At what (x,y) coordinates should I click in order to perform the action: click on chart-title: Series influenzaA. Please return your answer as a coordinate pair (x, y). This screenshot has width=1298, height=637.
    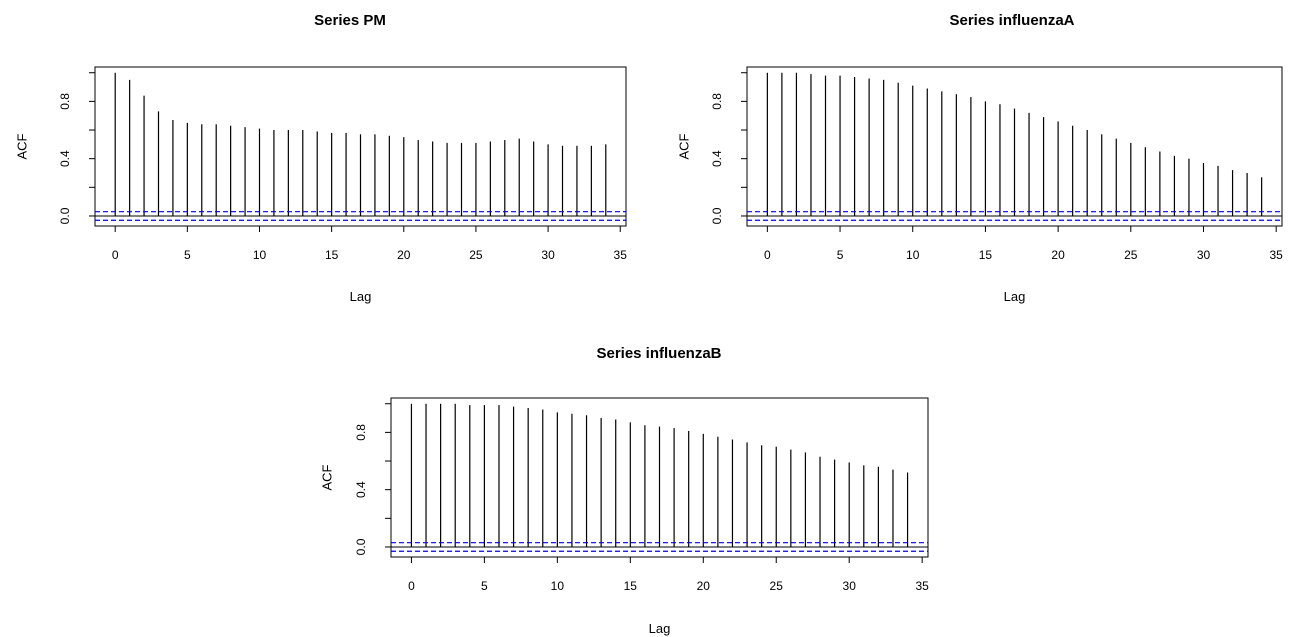
    Looking at the image, I should click on (1011, 20).